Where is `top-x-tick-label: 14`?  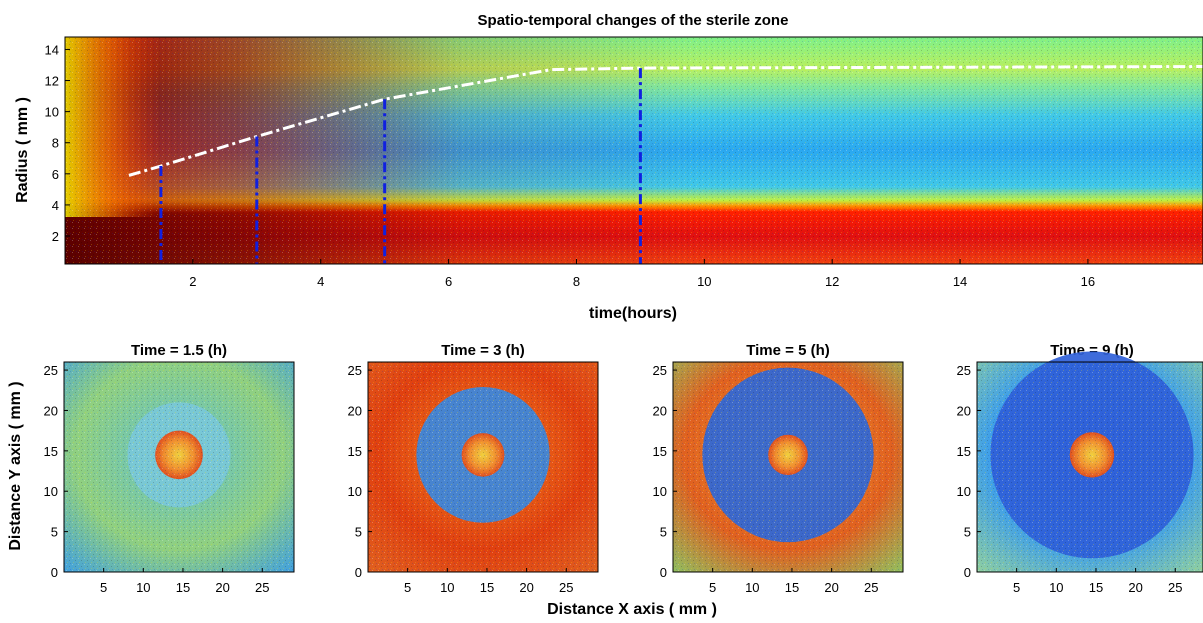
top-x-tick-label: 14 is located at coordinates (960, 281).